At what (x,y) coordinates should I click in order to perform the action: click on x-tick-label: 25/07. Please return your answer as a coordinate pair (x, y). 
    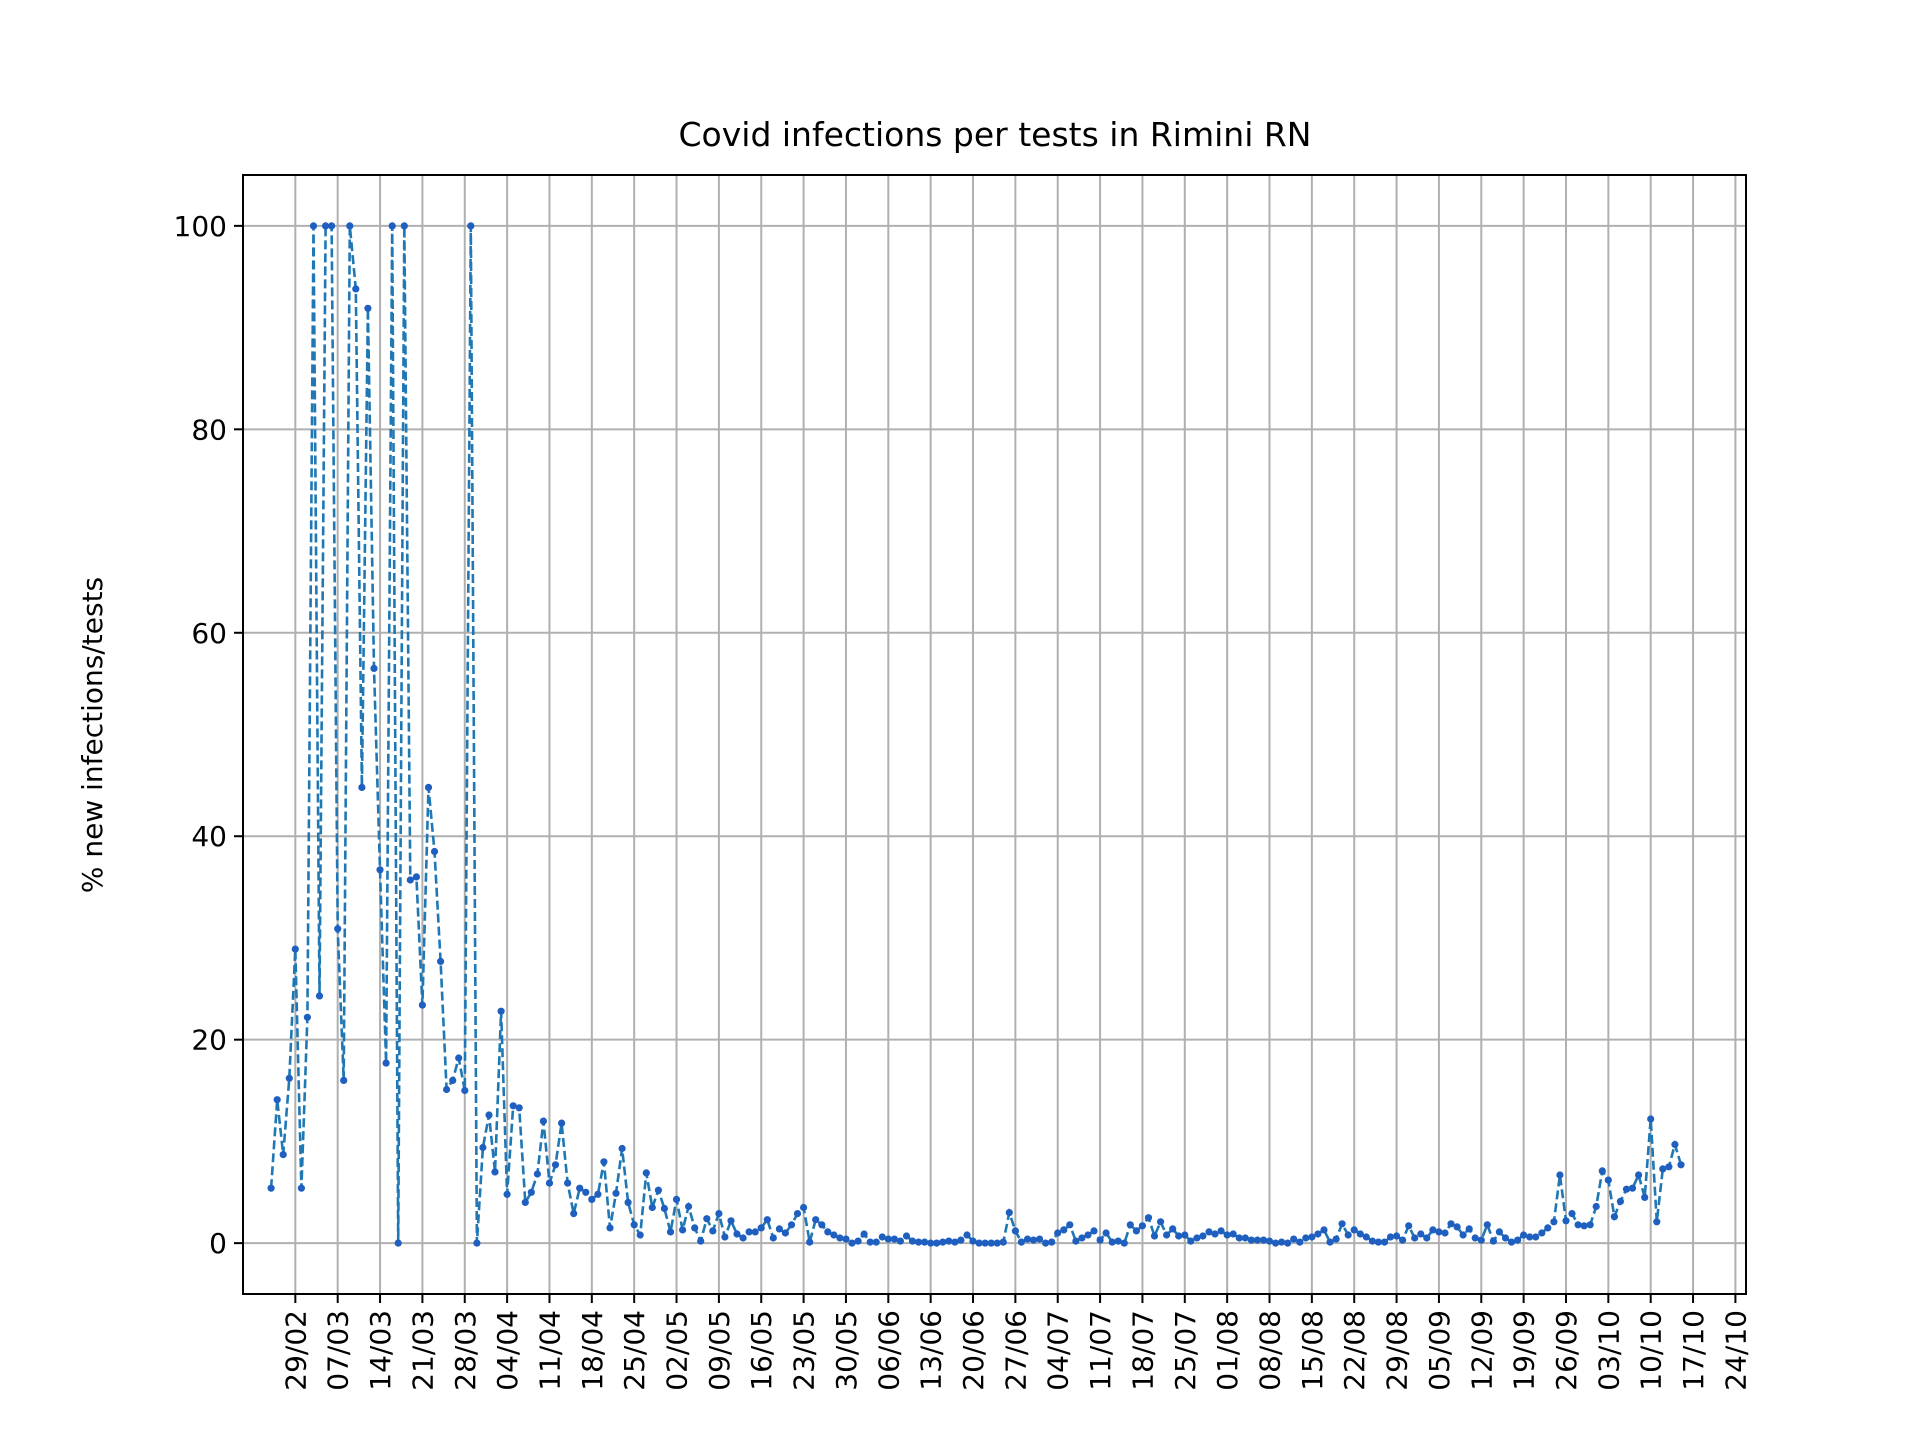
    Looking at the image, I should click on (1185, 1350).